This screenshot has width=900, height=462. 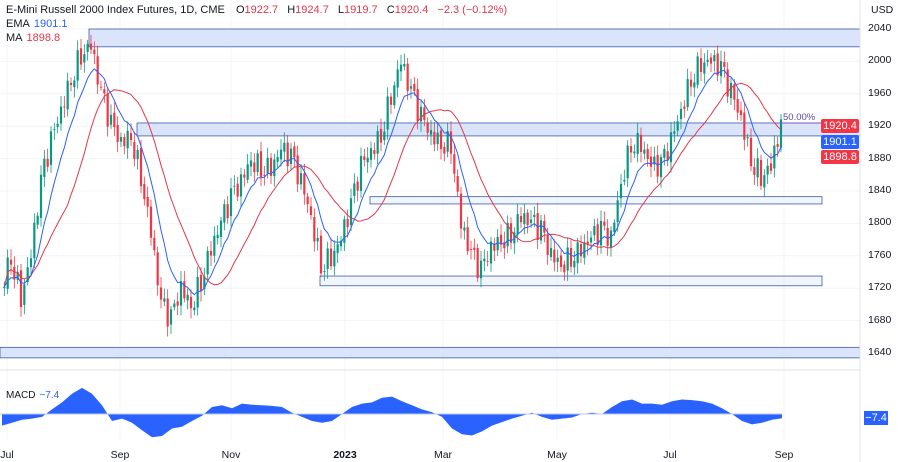 What do you see at coordinates (443, 455) in the screenshot?
I see `time-tick-label: Mar` at bounding box center [443, 455].